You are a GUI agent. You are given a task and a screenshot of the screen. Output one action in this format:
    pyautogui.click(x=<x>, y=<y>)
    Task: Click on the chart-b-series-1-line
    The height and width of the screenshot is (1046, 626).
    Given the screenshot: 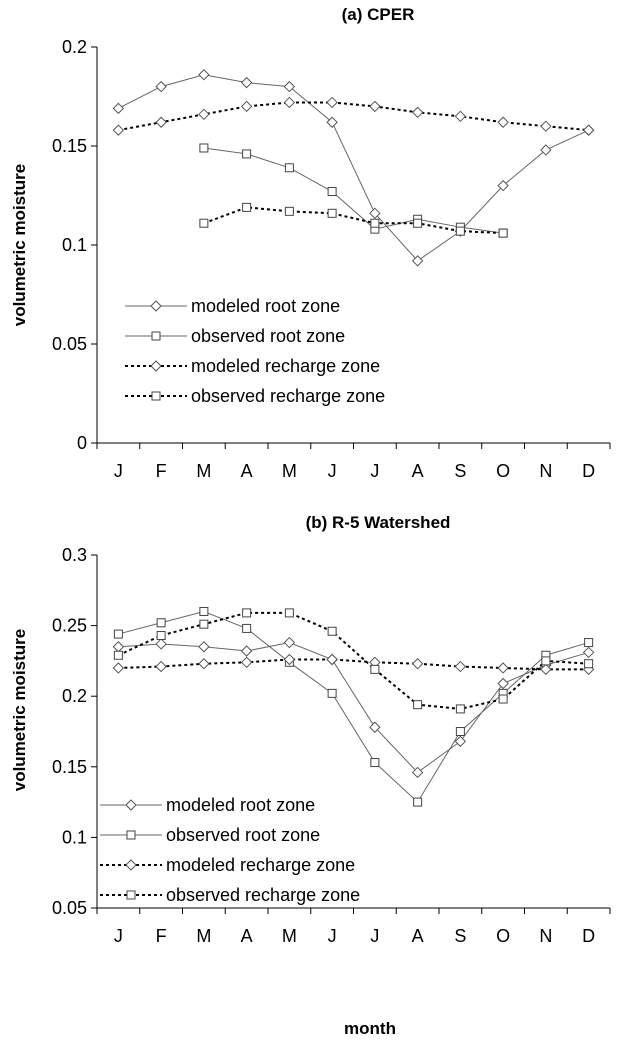 What is the action you would take?
    pyautogui.click(x=353, y=706)
    